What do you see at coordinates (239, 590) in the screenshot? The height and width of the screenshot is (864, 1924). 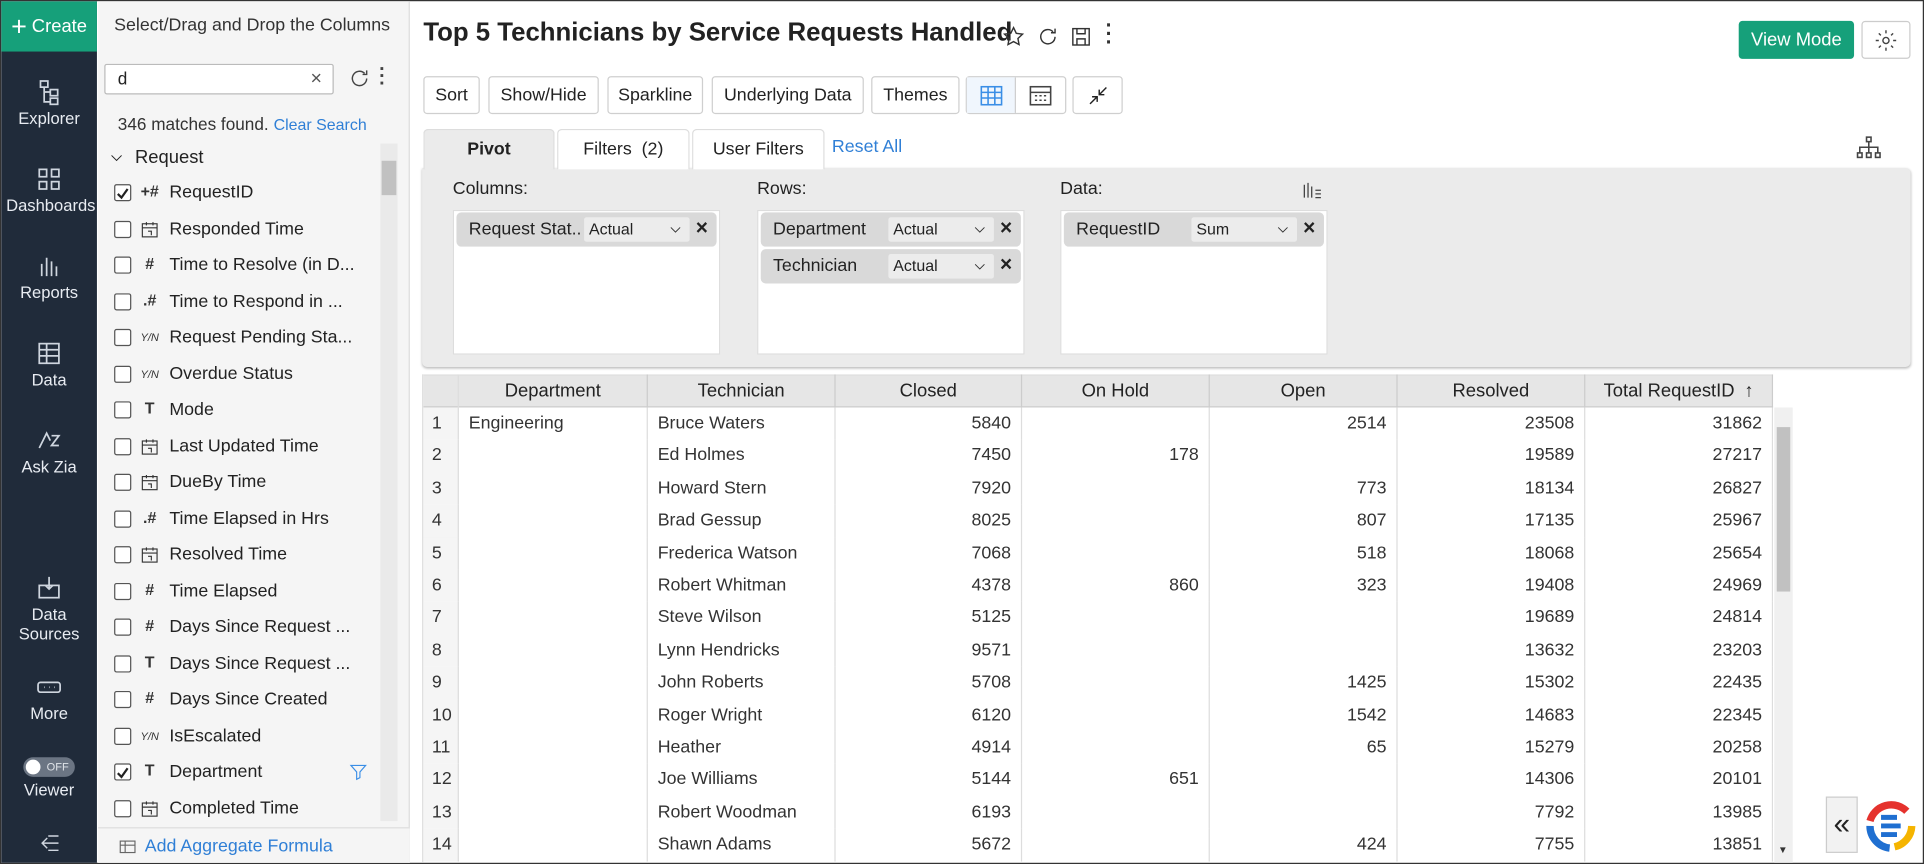 I see `field-row: # Time Elapsed` at bounding box center [239, 590].